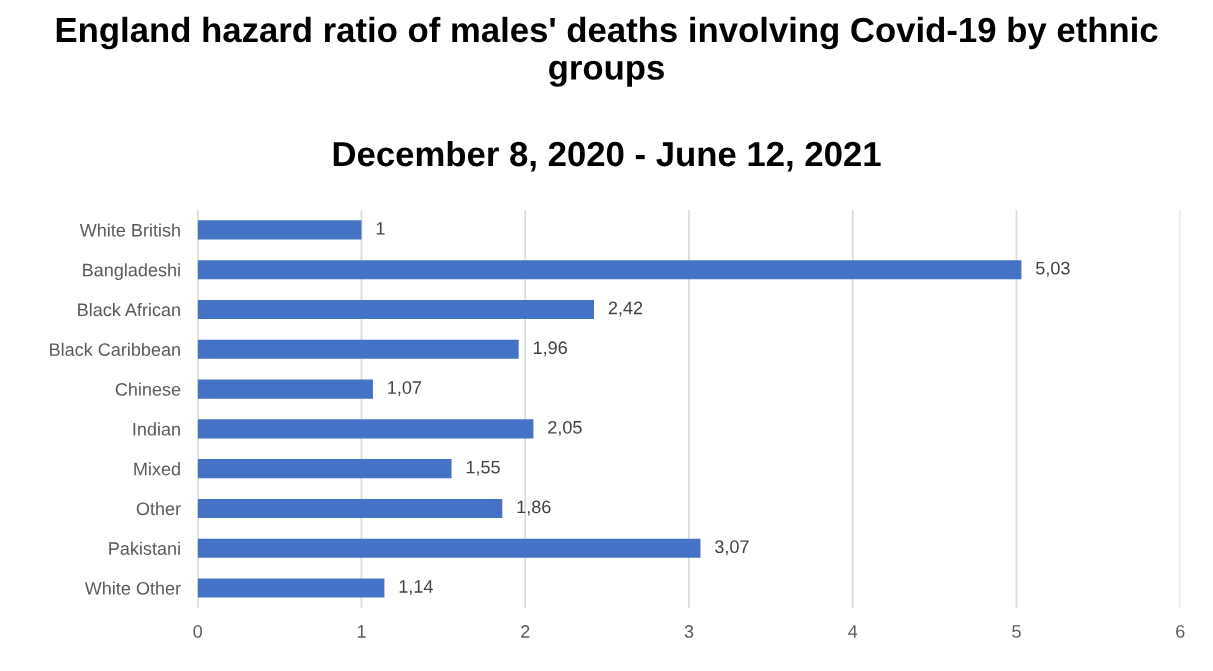  I want to click on data-label: 3,07, so click(732, 548).